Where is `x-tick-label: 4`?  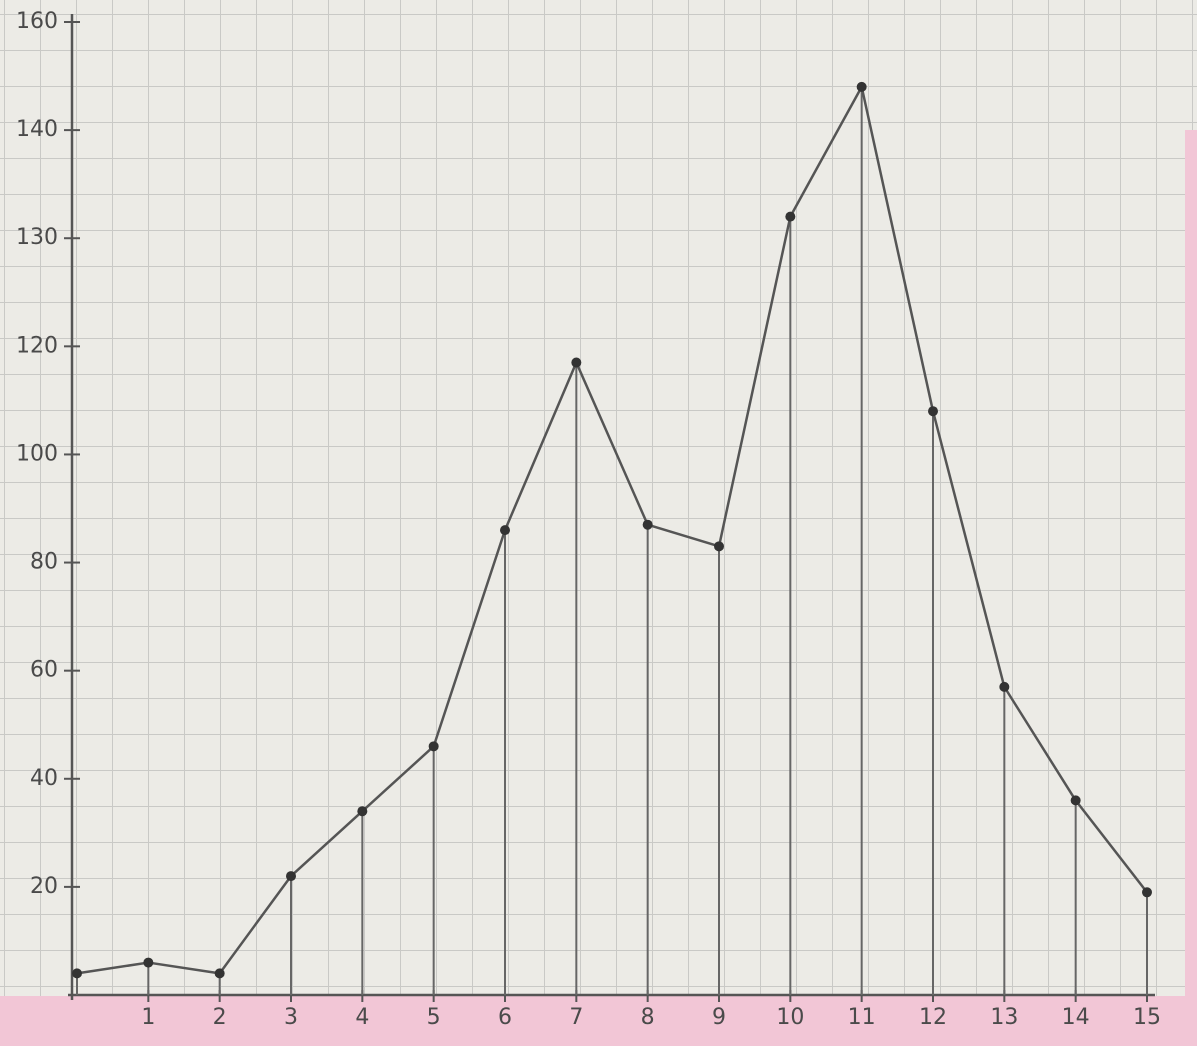 x-tick-label: 4 is located at coordinates (362, 1017).